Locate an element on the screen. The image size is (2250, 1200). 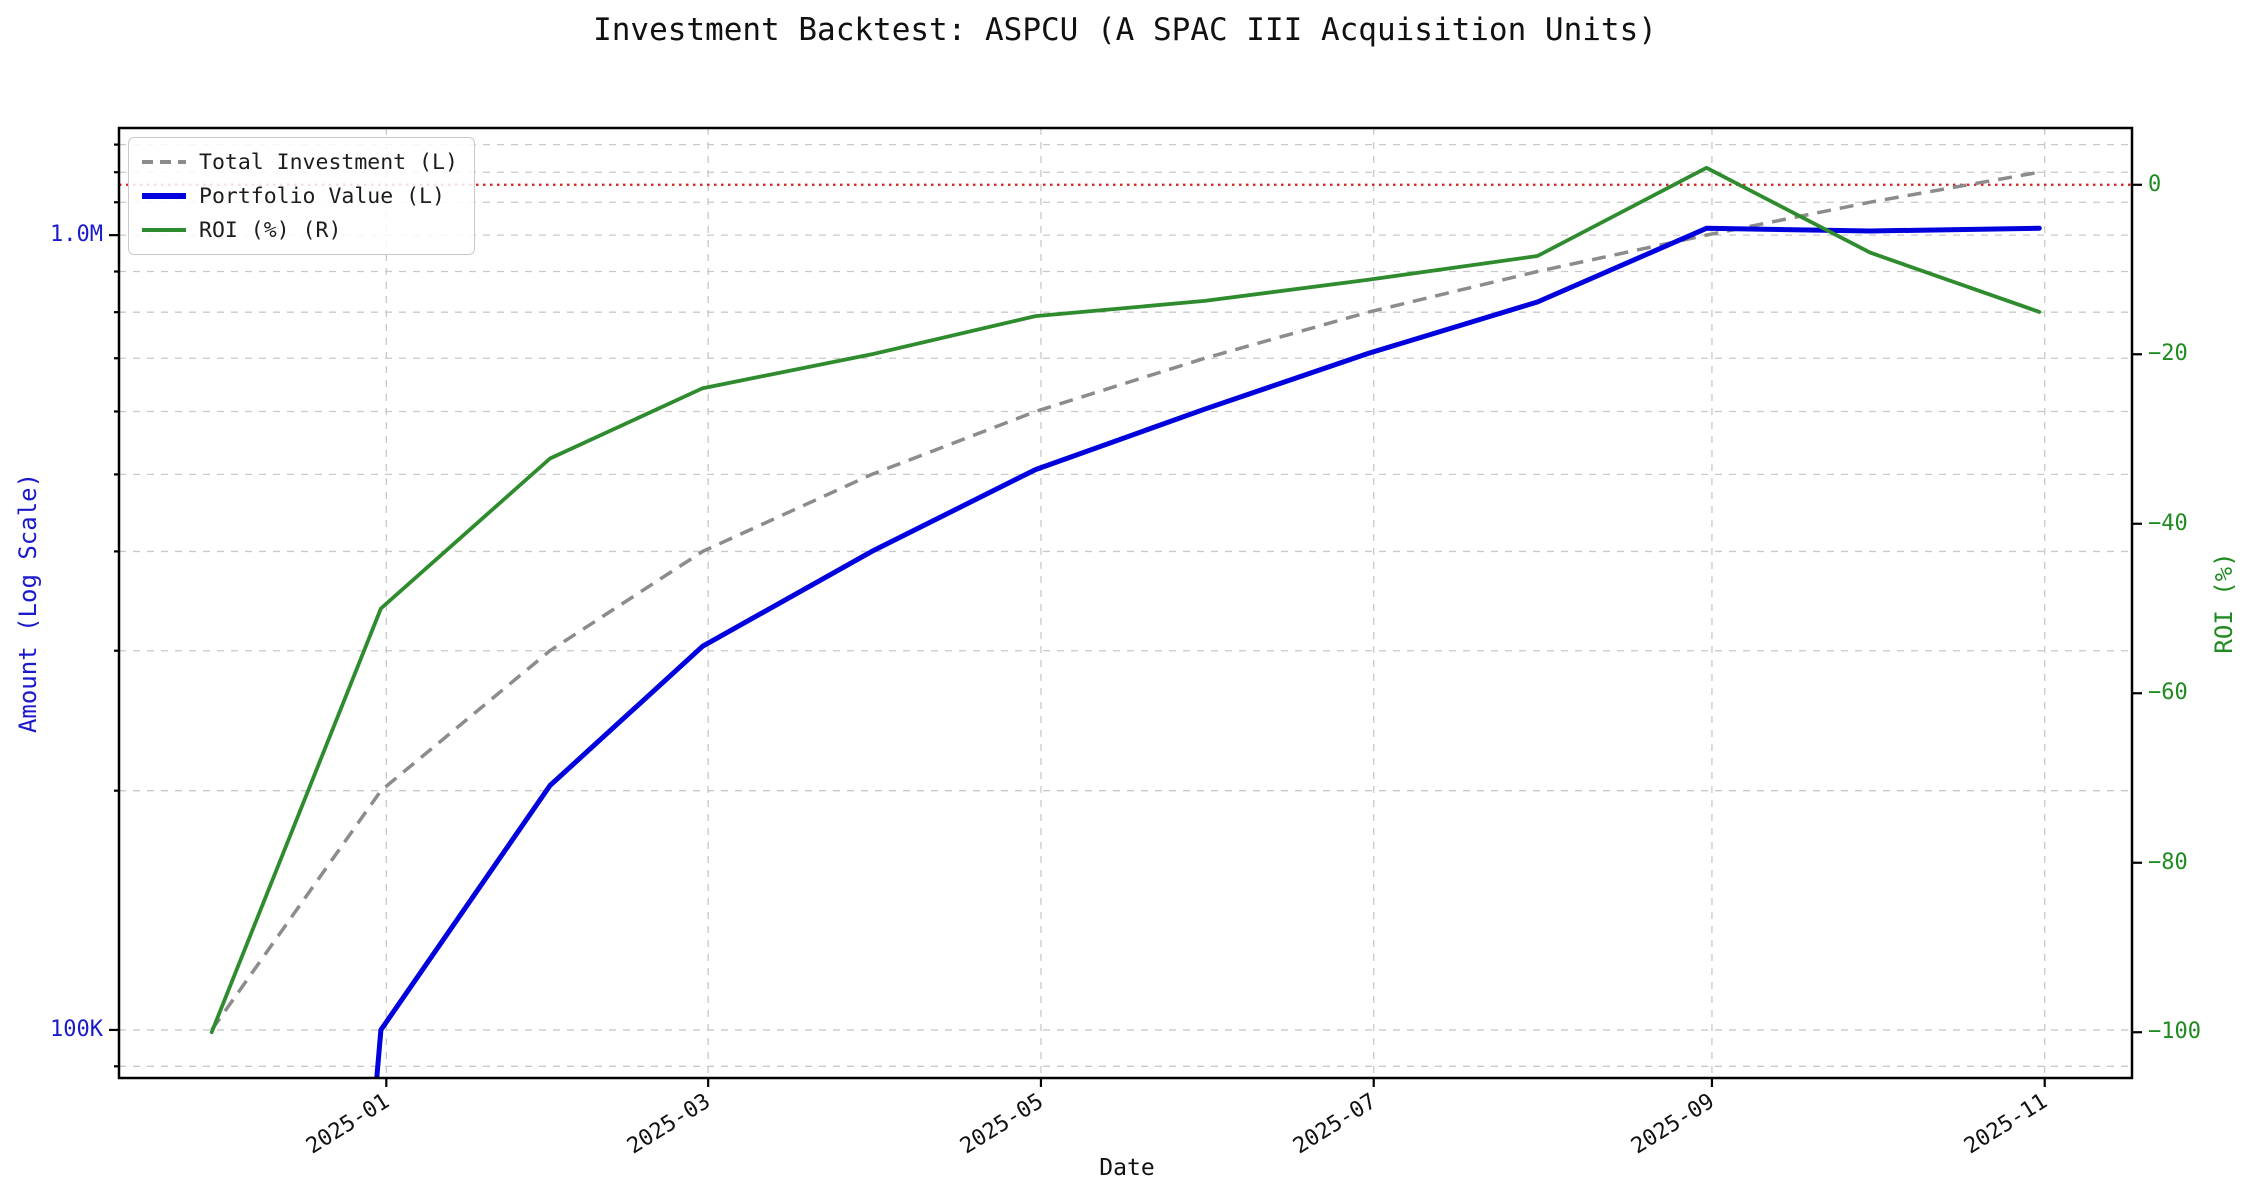
y-left-tick-label: 100K is located at coordinates (76, 1029).